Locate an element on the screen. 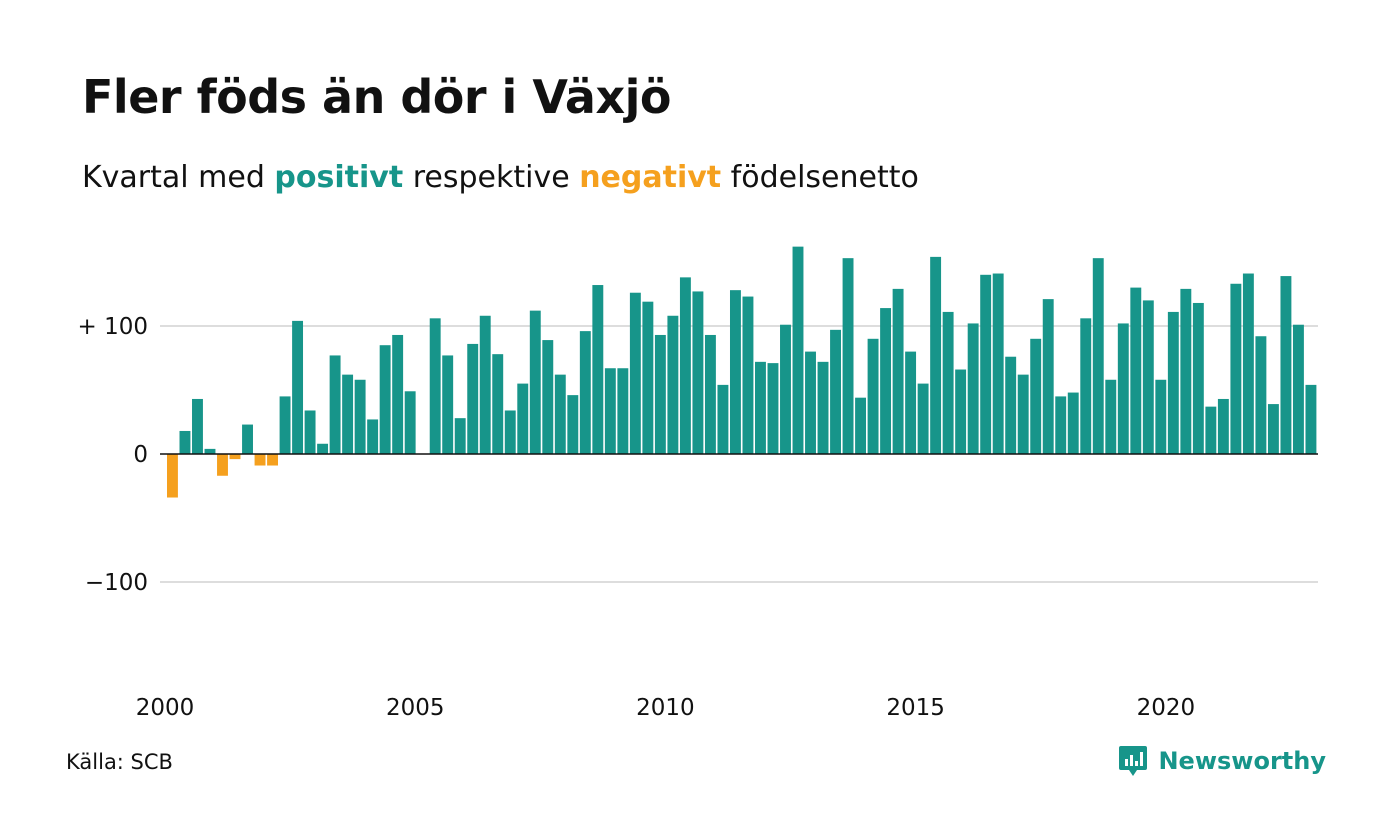  subtitle-middle: respektive is located at coordinates (491, 177).